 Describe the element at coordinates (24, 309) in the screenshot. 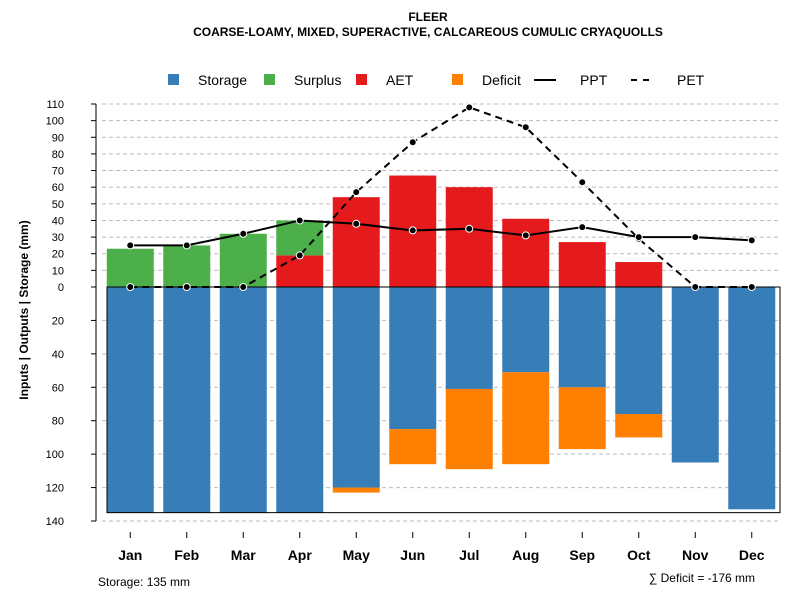

I see `y-axis-label: Inputs | Outputs | Storage (mm)` at that location.